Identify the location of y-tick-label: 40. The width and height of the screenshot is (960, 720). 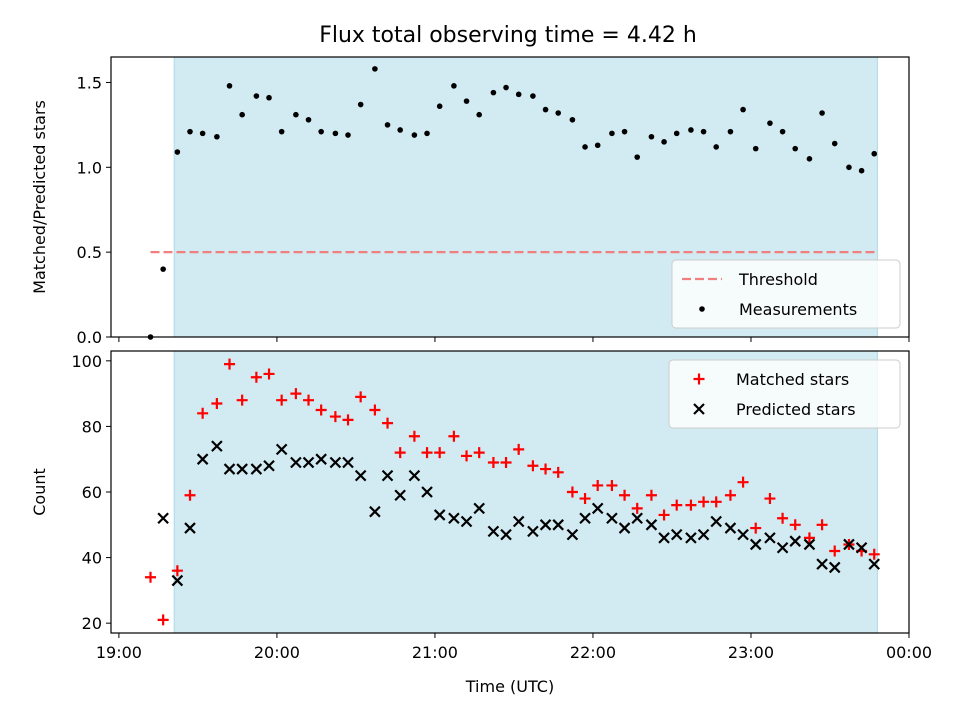
(92, 558).